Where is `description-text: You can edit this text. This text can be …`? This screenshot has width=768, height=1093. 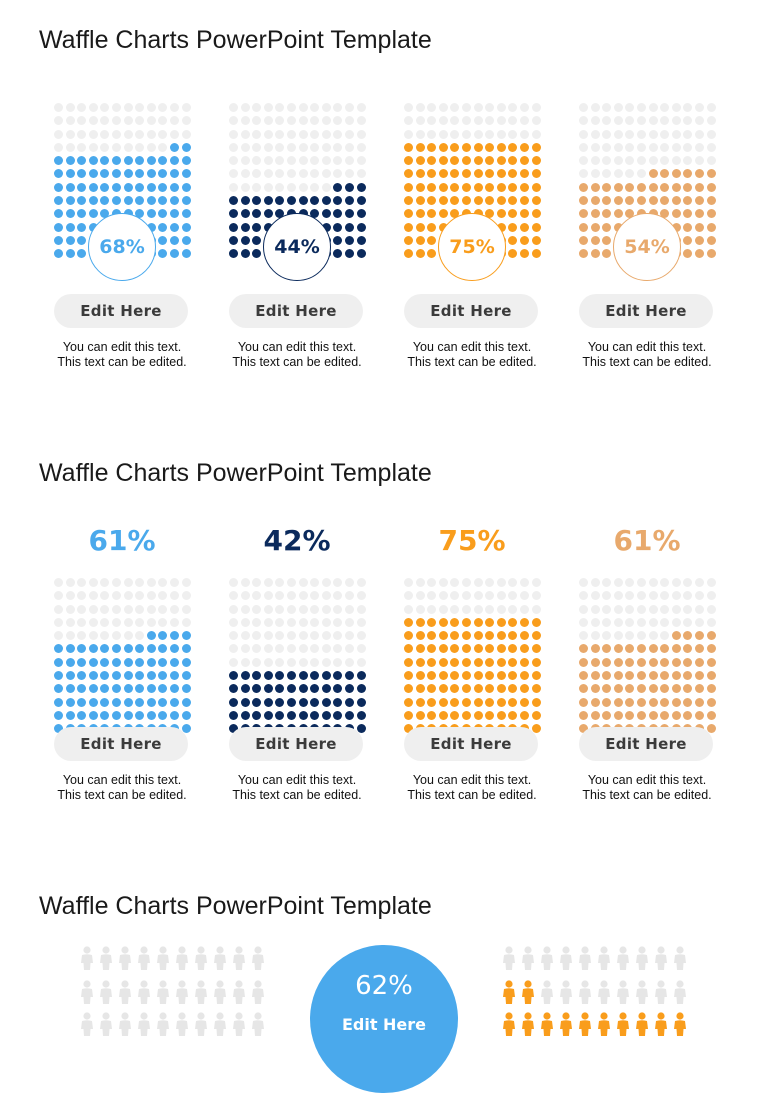
description-text: You can edit this text. This text can be … is located at coordinates (472, 355).